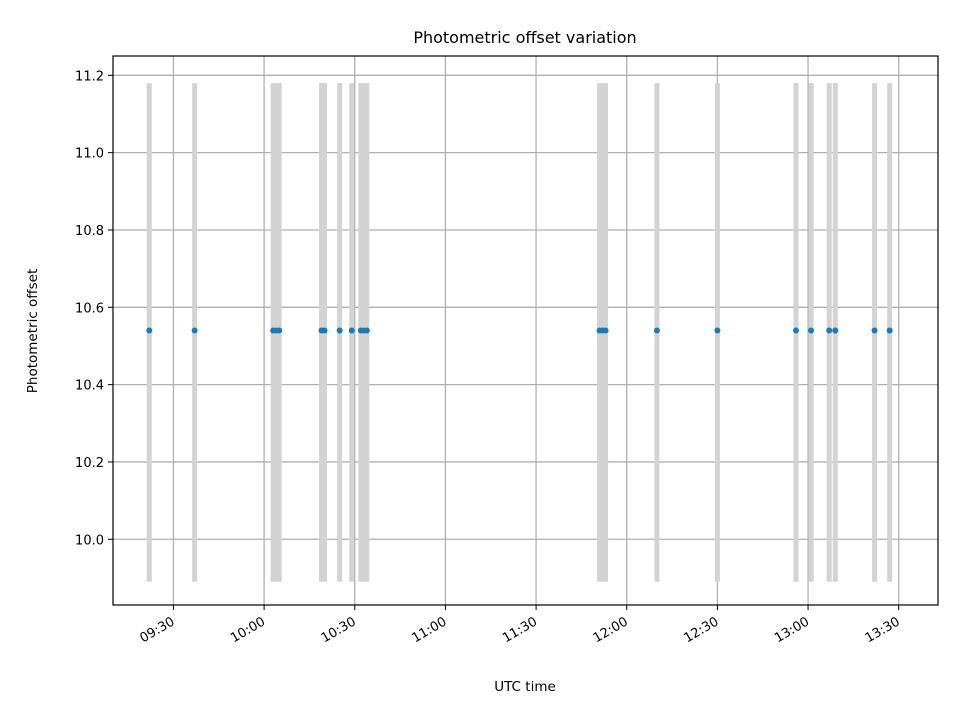 The width and height of the screenshot is (960, 720). I want to click on x-axis-title: UTC time, so click(525, 687).